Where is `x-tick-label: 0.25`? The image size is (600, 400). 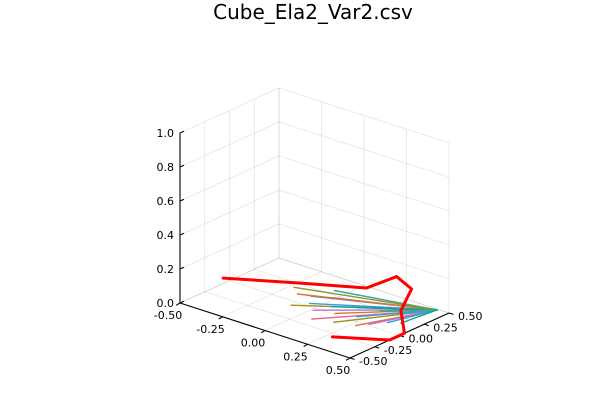
x-tick-label: 0.25 is located at coordinates (295, 356).